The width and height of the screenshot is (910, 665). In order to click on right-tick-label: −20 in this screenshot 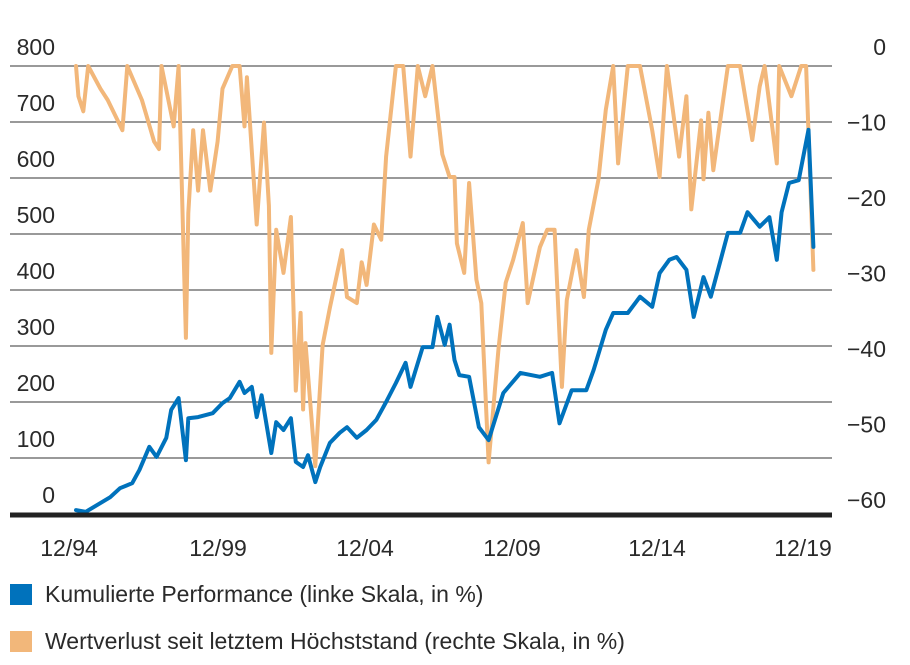, I will do `click(866, 198)`.